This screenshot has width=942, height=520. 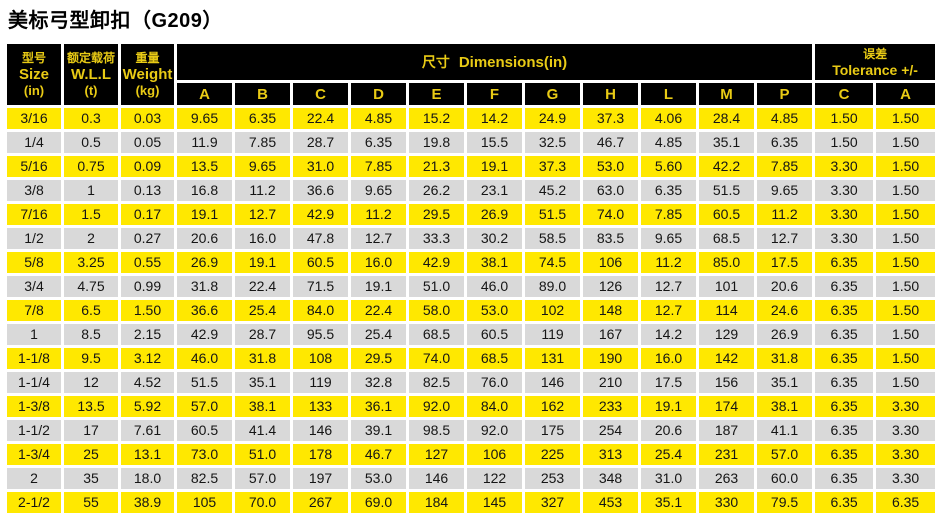 I want to click on cell-dim-a: 57.0, so click(x=204, y=406).